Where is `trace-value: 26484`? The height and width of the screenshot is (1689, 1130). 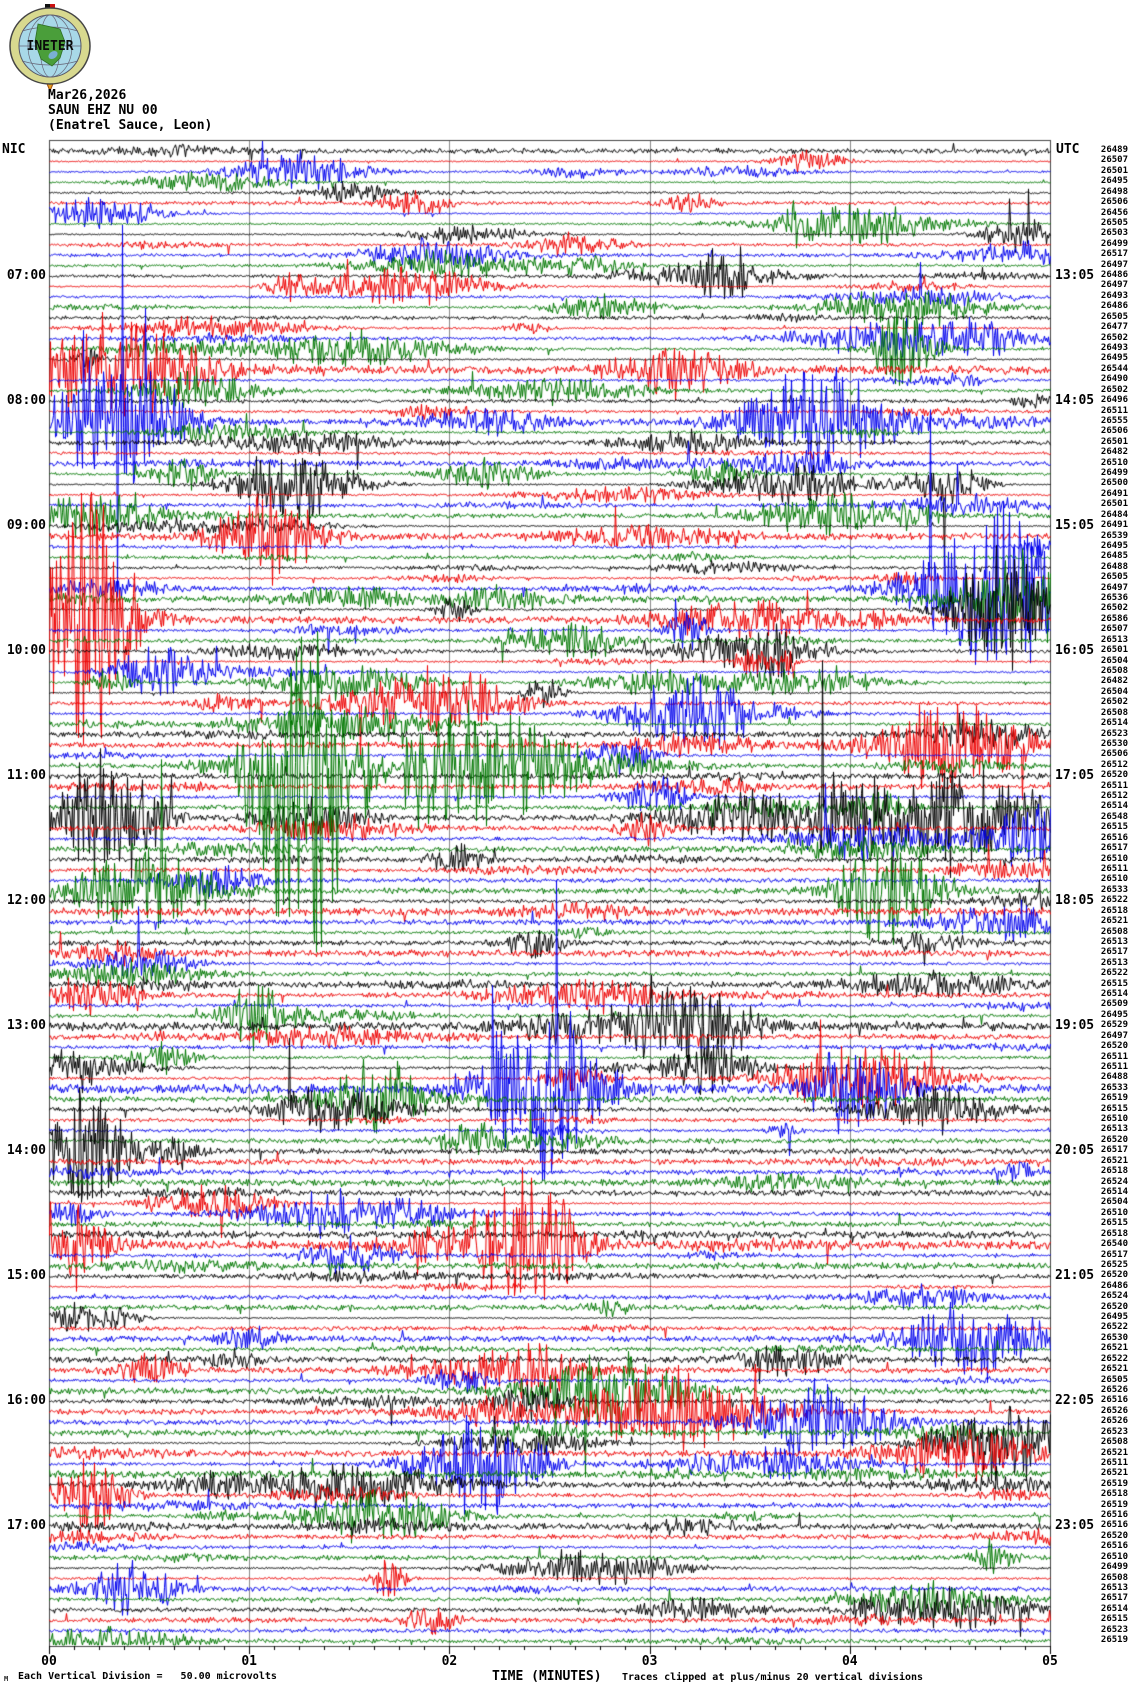
trace-value: 26484 is located at coordinates (1114, 514).